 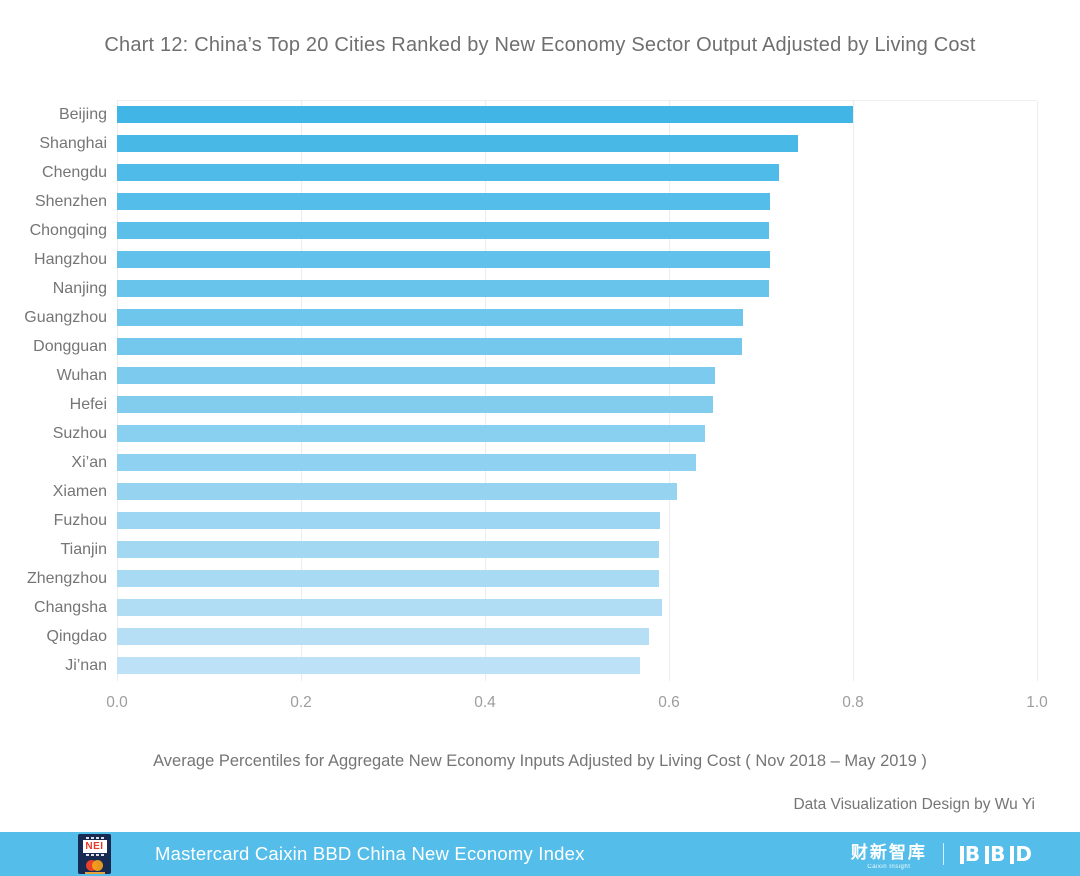 I want to click on nei-logo-stripes-top, so click(x=94, y=838).